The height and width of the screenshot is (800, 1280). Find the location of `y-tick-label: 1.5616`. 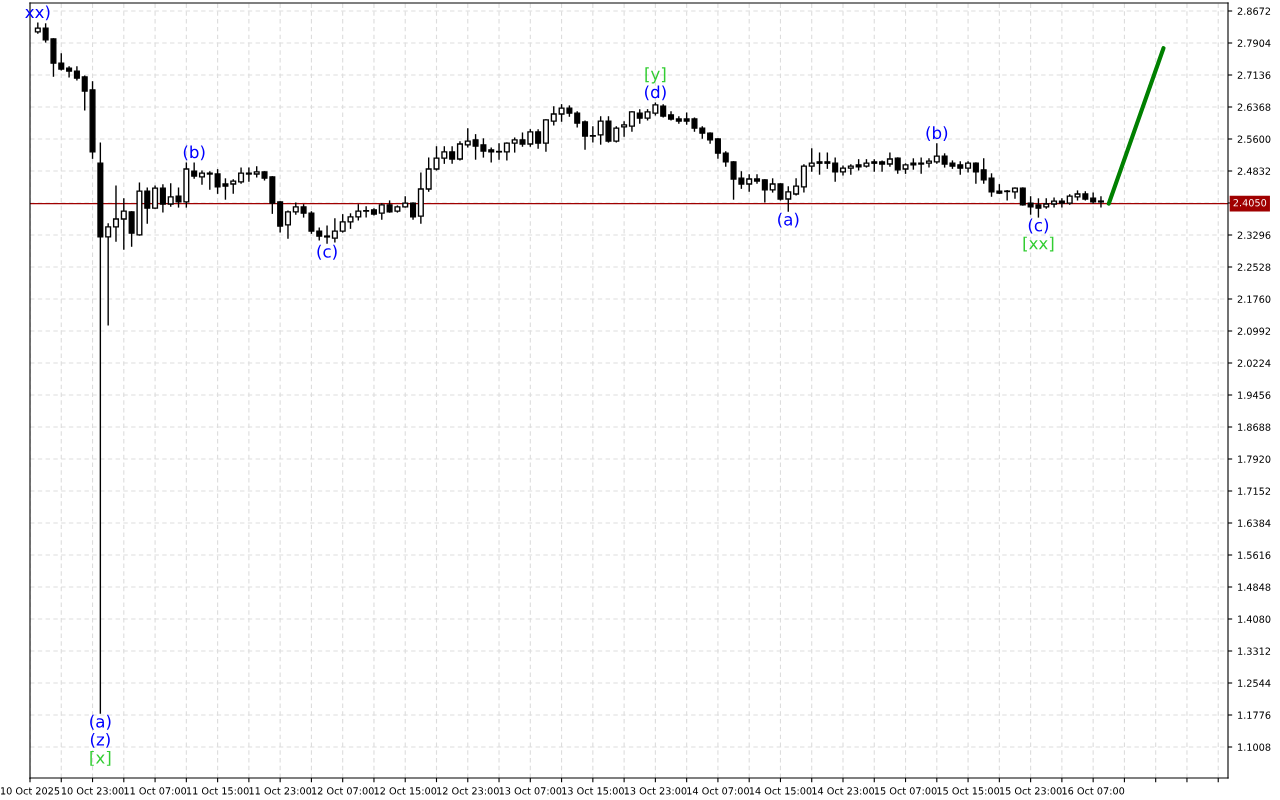

y-tick-label: 1.5616 is located at coordinates (1254, 555).